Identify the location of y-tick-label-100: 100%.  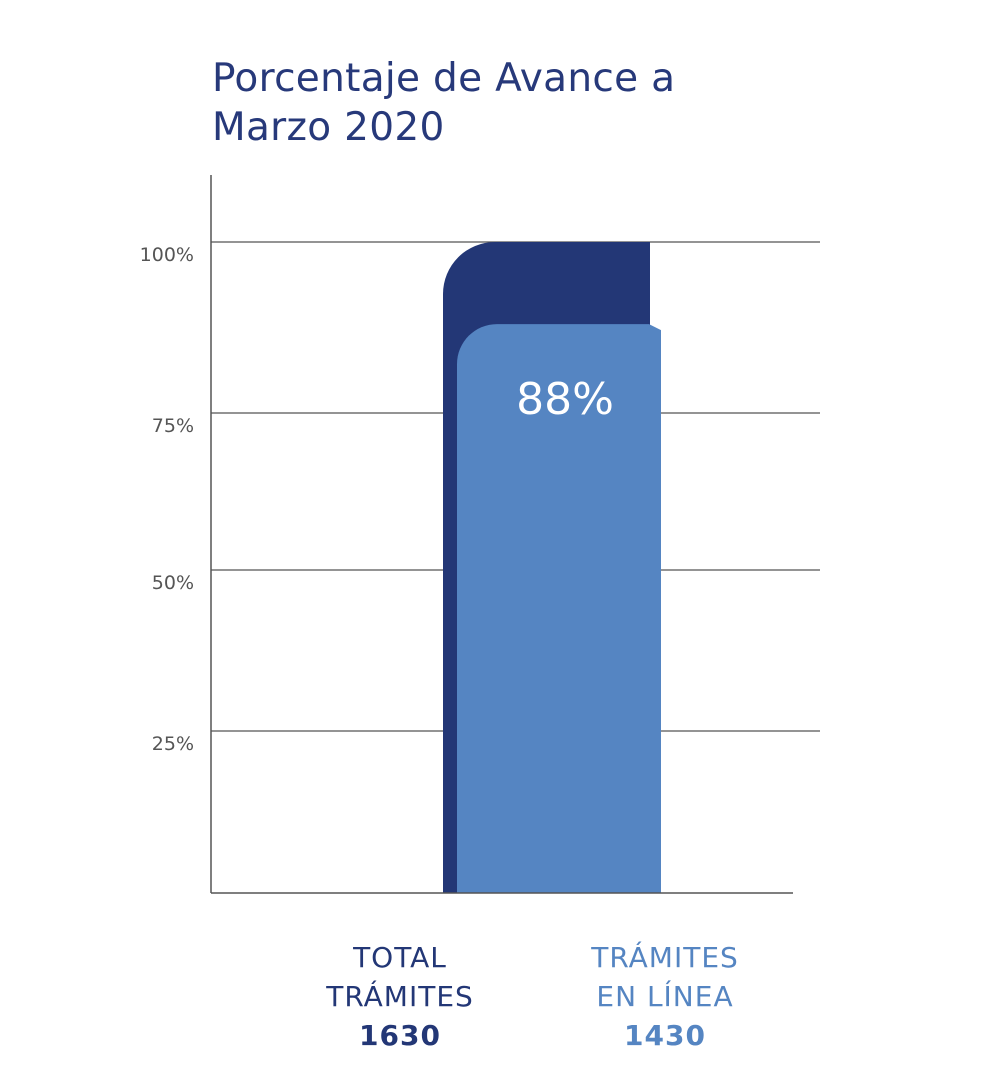
(167, 255).